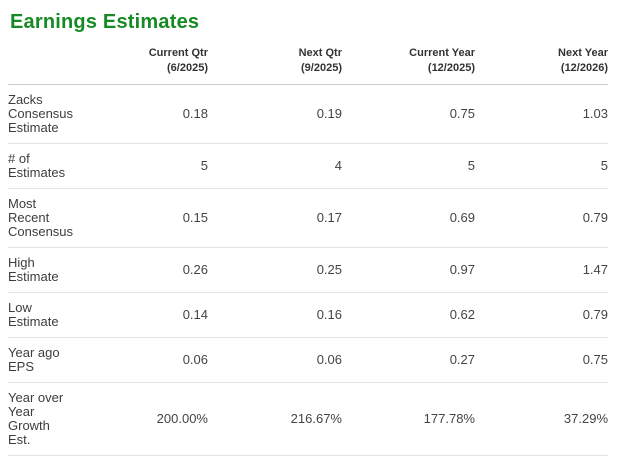 The image size is (620, 458). I want to click on row-label: High Estimate, so click(55, 270).